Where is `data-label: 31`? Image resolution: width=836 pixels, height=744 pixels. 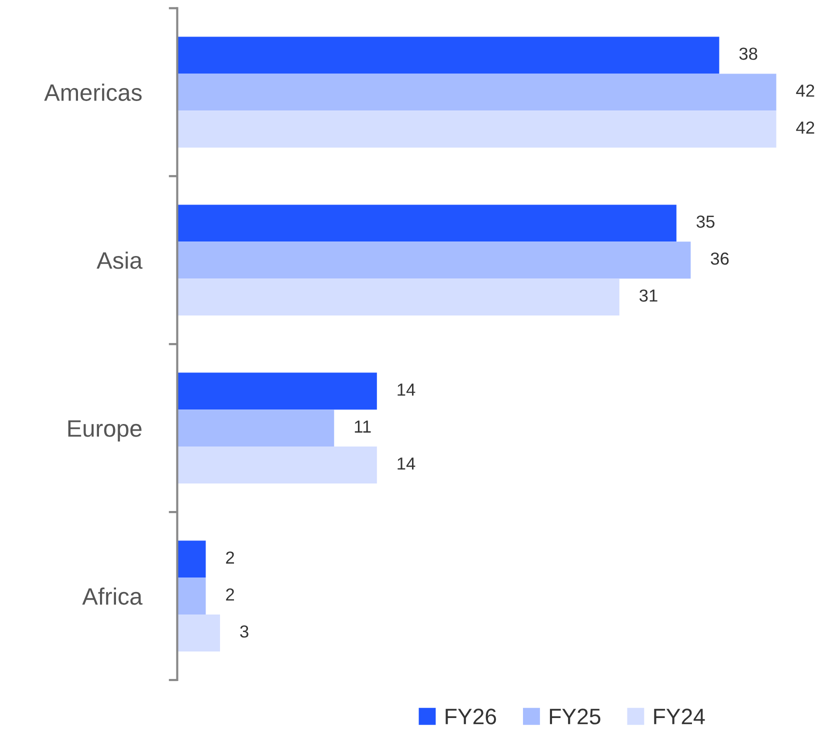 data-label: 31 is located at coordinates (648, 295).